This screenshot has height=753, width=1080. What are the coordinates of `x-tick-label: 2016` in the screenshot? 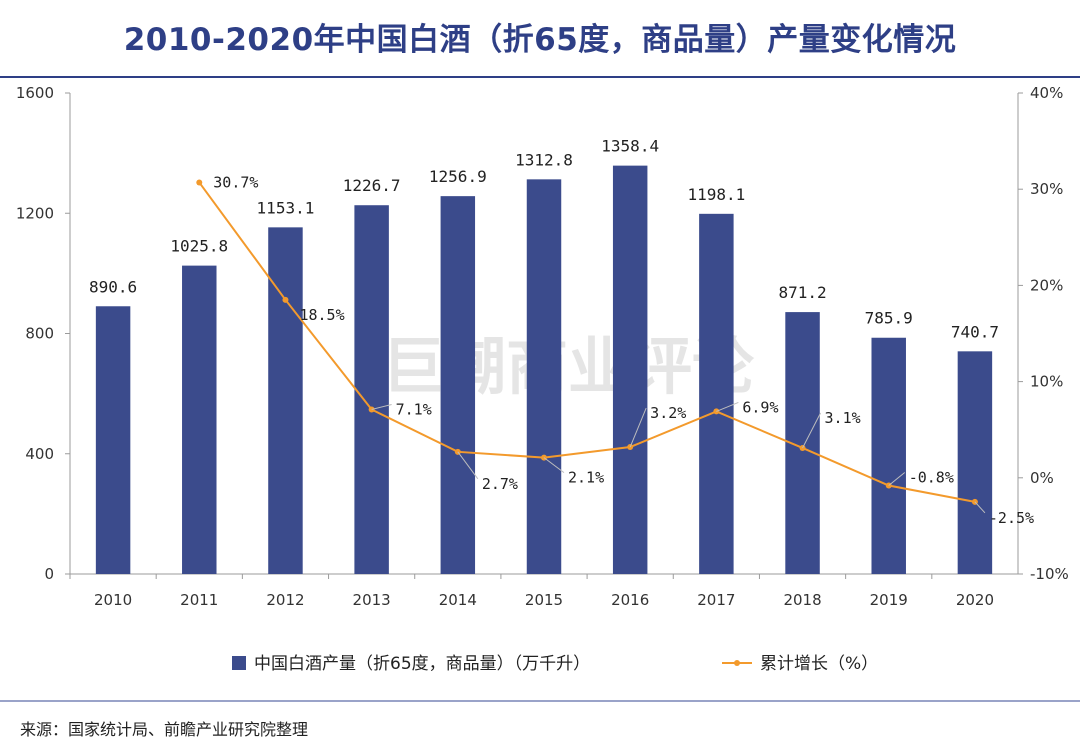 It's located at (630, 600).